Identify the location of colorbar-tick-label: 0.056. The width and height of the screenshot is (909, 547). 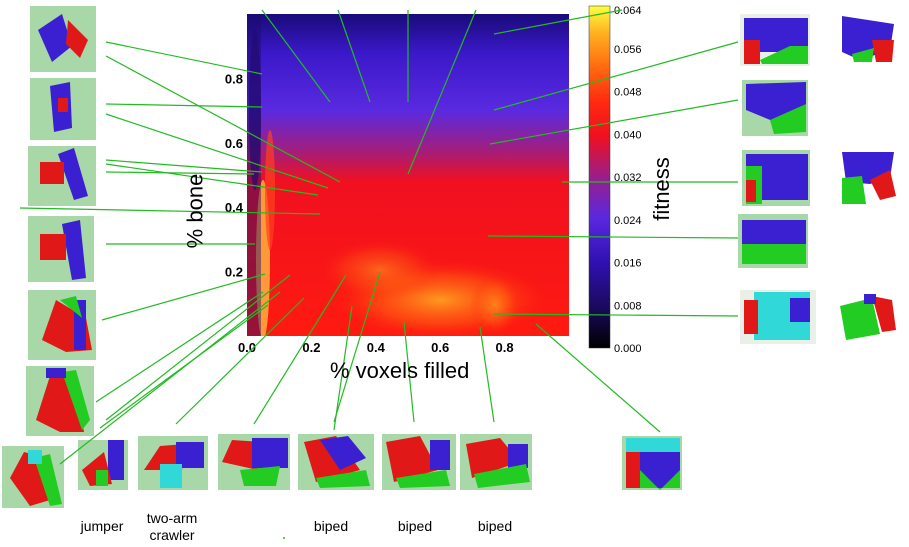
(628, 50).